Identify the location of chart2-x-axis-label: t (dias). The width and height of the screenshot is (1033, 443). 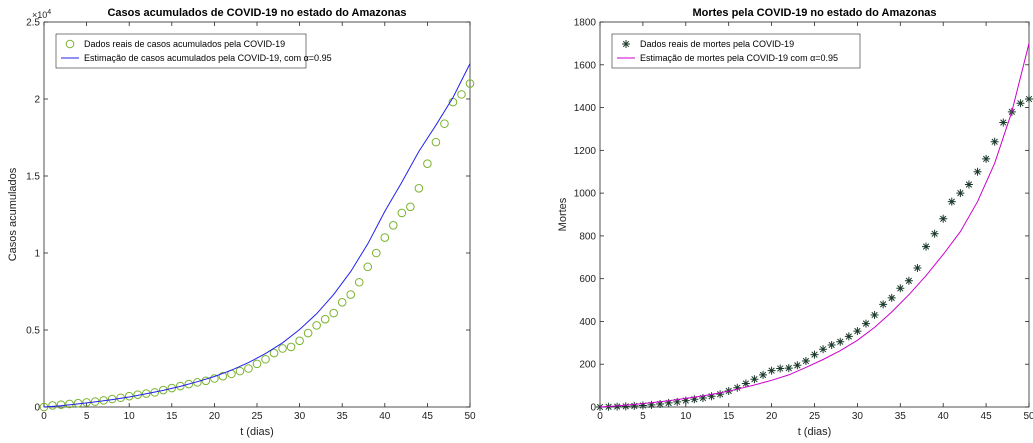
(815, 432).